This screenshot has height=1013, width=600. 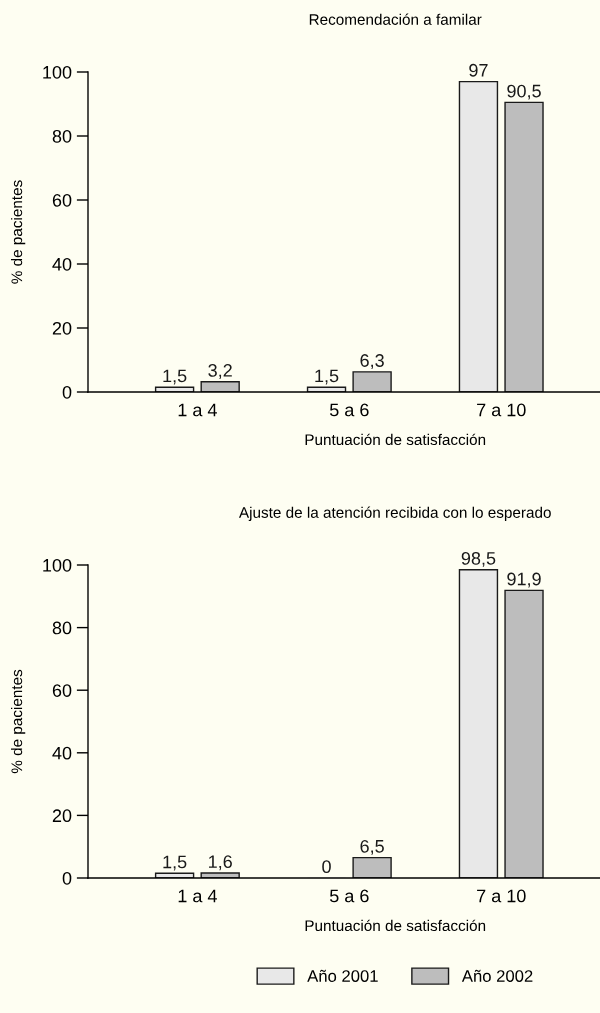 I want to click on legend-label: Año 2001, so click(x=342, y=975).